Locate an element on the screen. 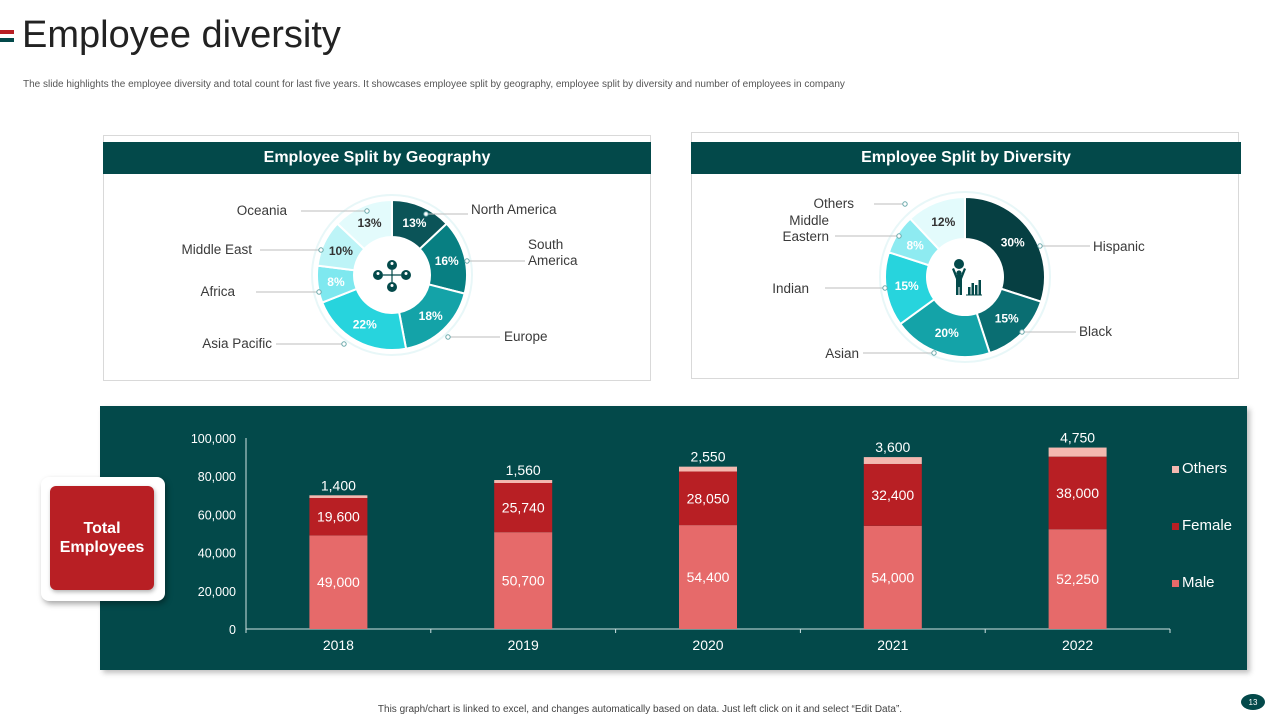 The height and width of the screenshot is (720, 1280). div-pct-middle-eastern: 8% is located at coordinates (916, 245).